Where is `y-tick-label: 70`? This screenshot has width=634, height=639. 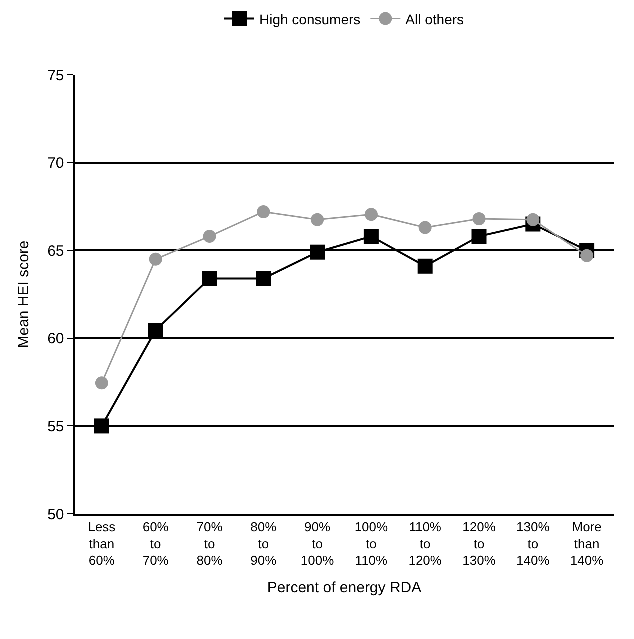
y-tick-label: 70 is located at coordinates (56, 163).